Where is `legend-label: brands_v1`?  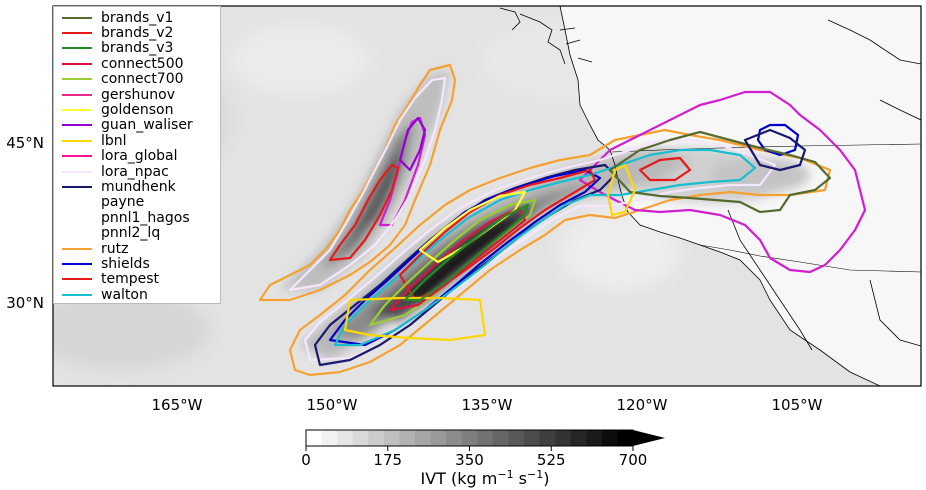 legend-label: brands_v1 is located at coordinates (137, 17).